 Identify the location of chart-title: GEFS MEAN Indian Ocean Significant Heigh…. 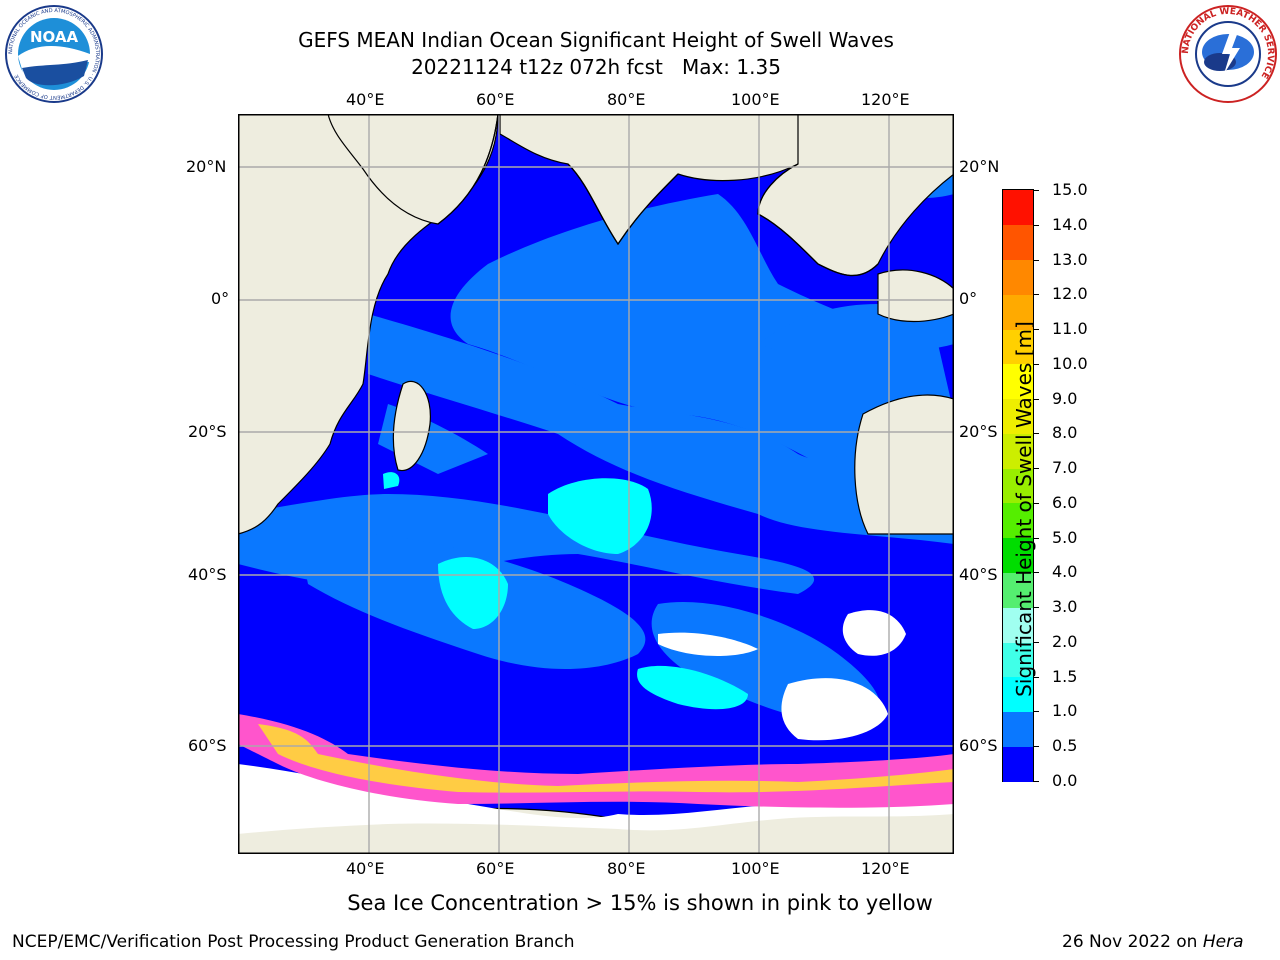
(596, 40).